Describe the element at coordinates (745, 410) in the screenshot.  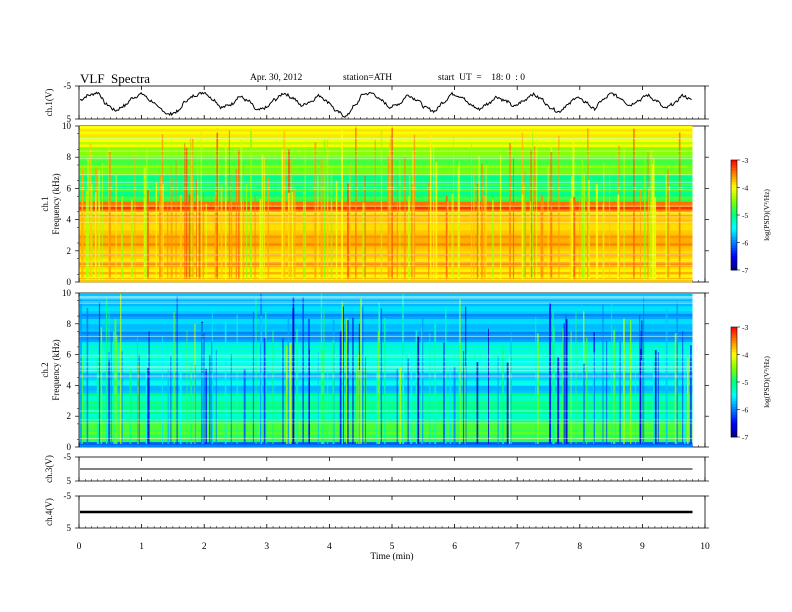
I see `colorbar-tick-label: -6` at that location.